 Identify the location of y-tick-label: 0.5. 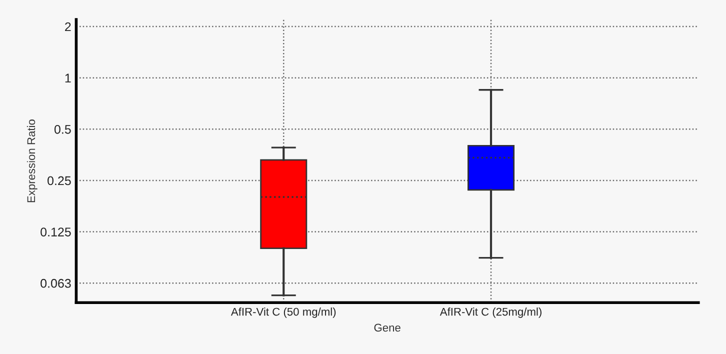
(62, 129).